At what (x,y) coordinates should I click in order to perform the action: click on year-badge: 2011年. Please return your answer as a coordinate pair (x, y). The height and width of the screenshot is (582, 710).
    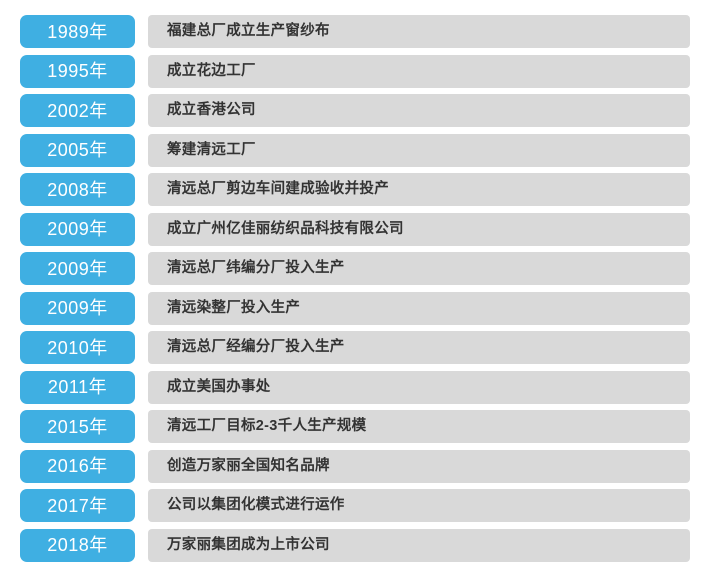
    Looking at the image, I should click on (77, 387).